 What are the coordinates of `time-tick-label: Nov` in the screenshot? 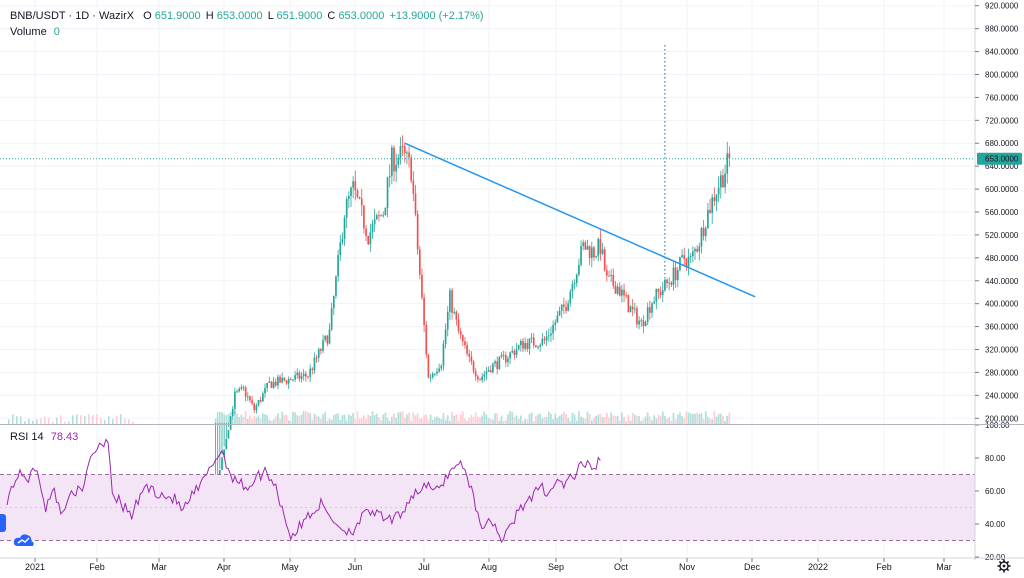 It's located at (687, 567).